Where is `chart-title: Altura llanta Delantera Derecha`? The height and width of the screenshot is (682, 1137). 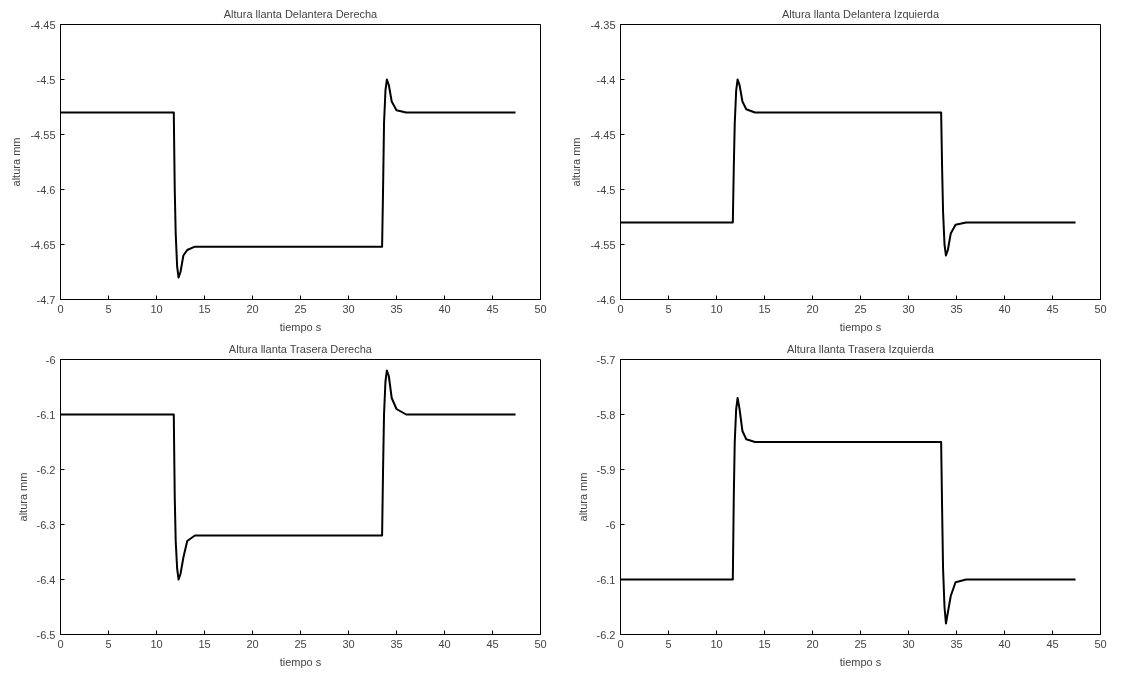 chart-title: Altura llanta Delantera Derecha is located at coordinates (301, 13).